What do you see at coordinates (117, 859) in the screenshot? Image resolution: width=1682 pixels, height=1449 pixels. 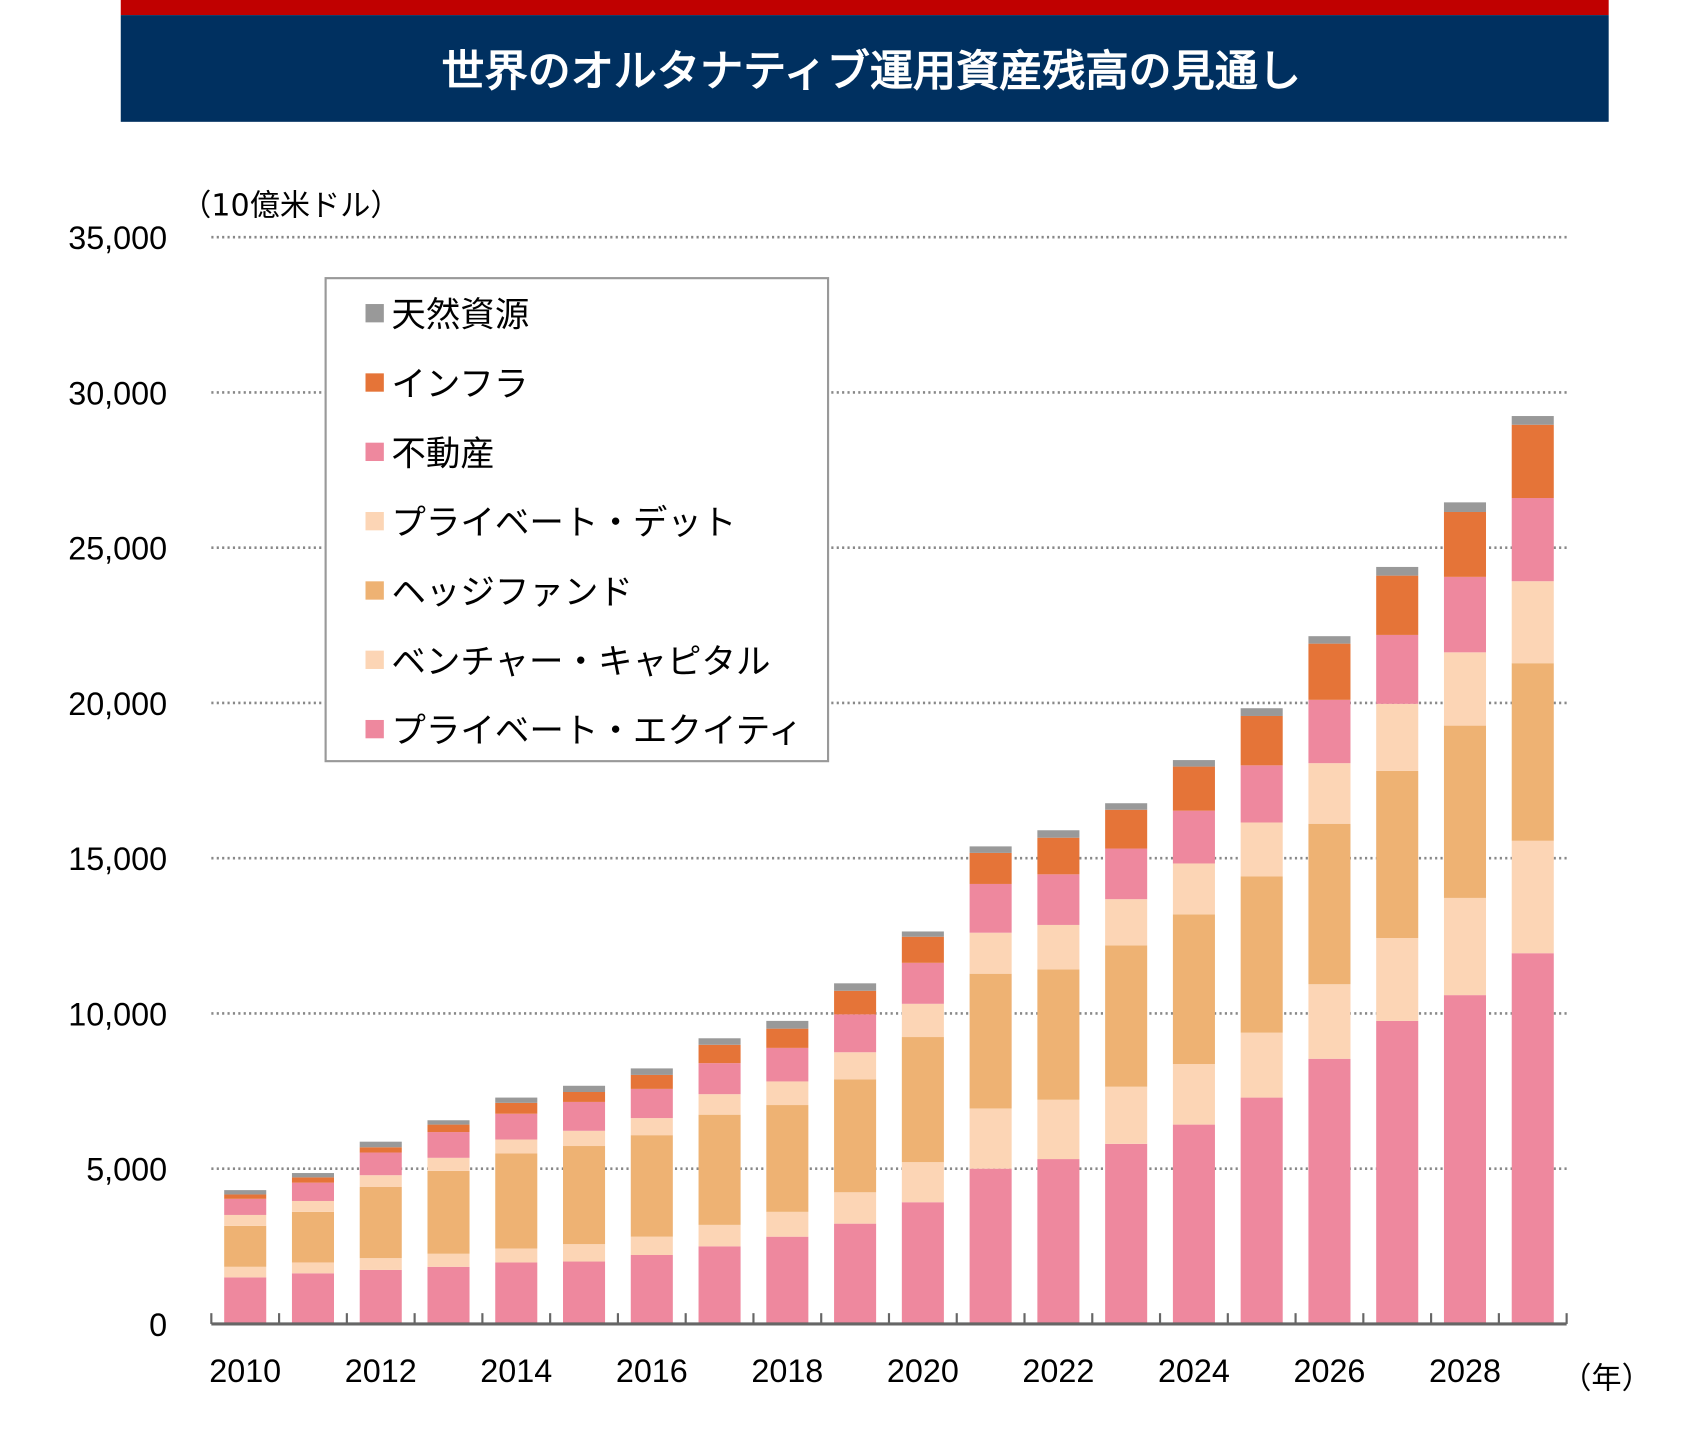 I see `y-tick-label: 15,000` at bounding box center [117, 859].